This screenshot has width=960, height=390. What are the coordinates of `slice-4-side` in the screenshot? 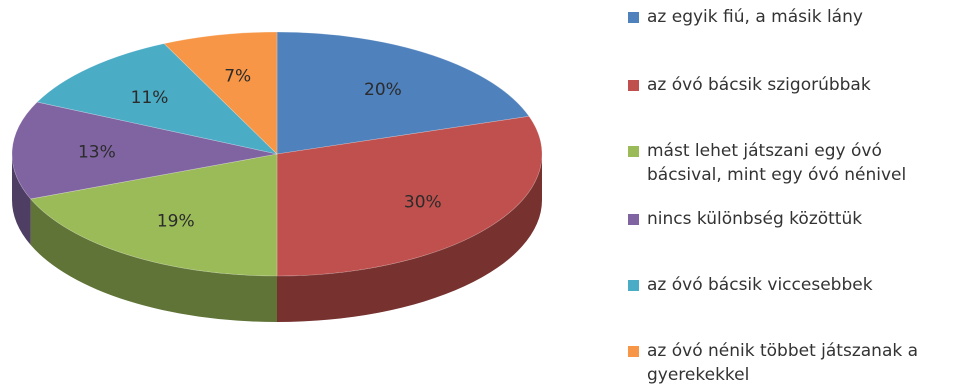 It's located at (21, 199).